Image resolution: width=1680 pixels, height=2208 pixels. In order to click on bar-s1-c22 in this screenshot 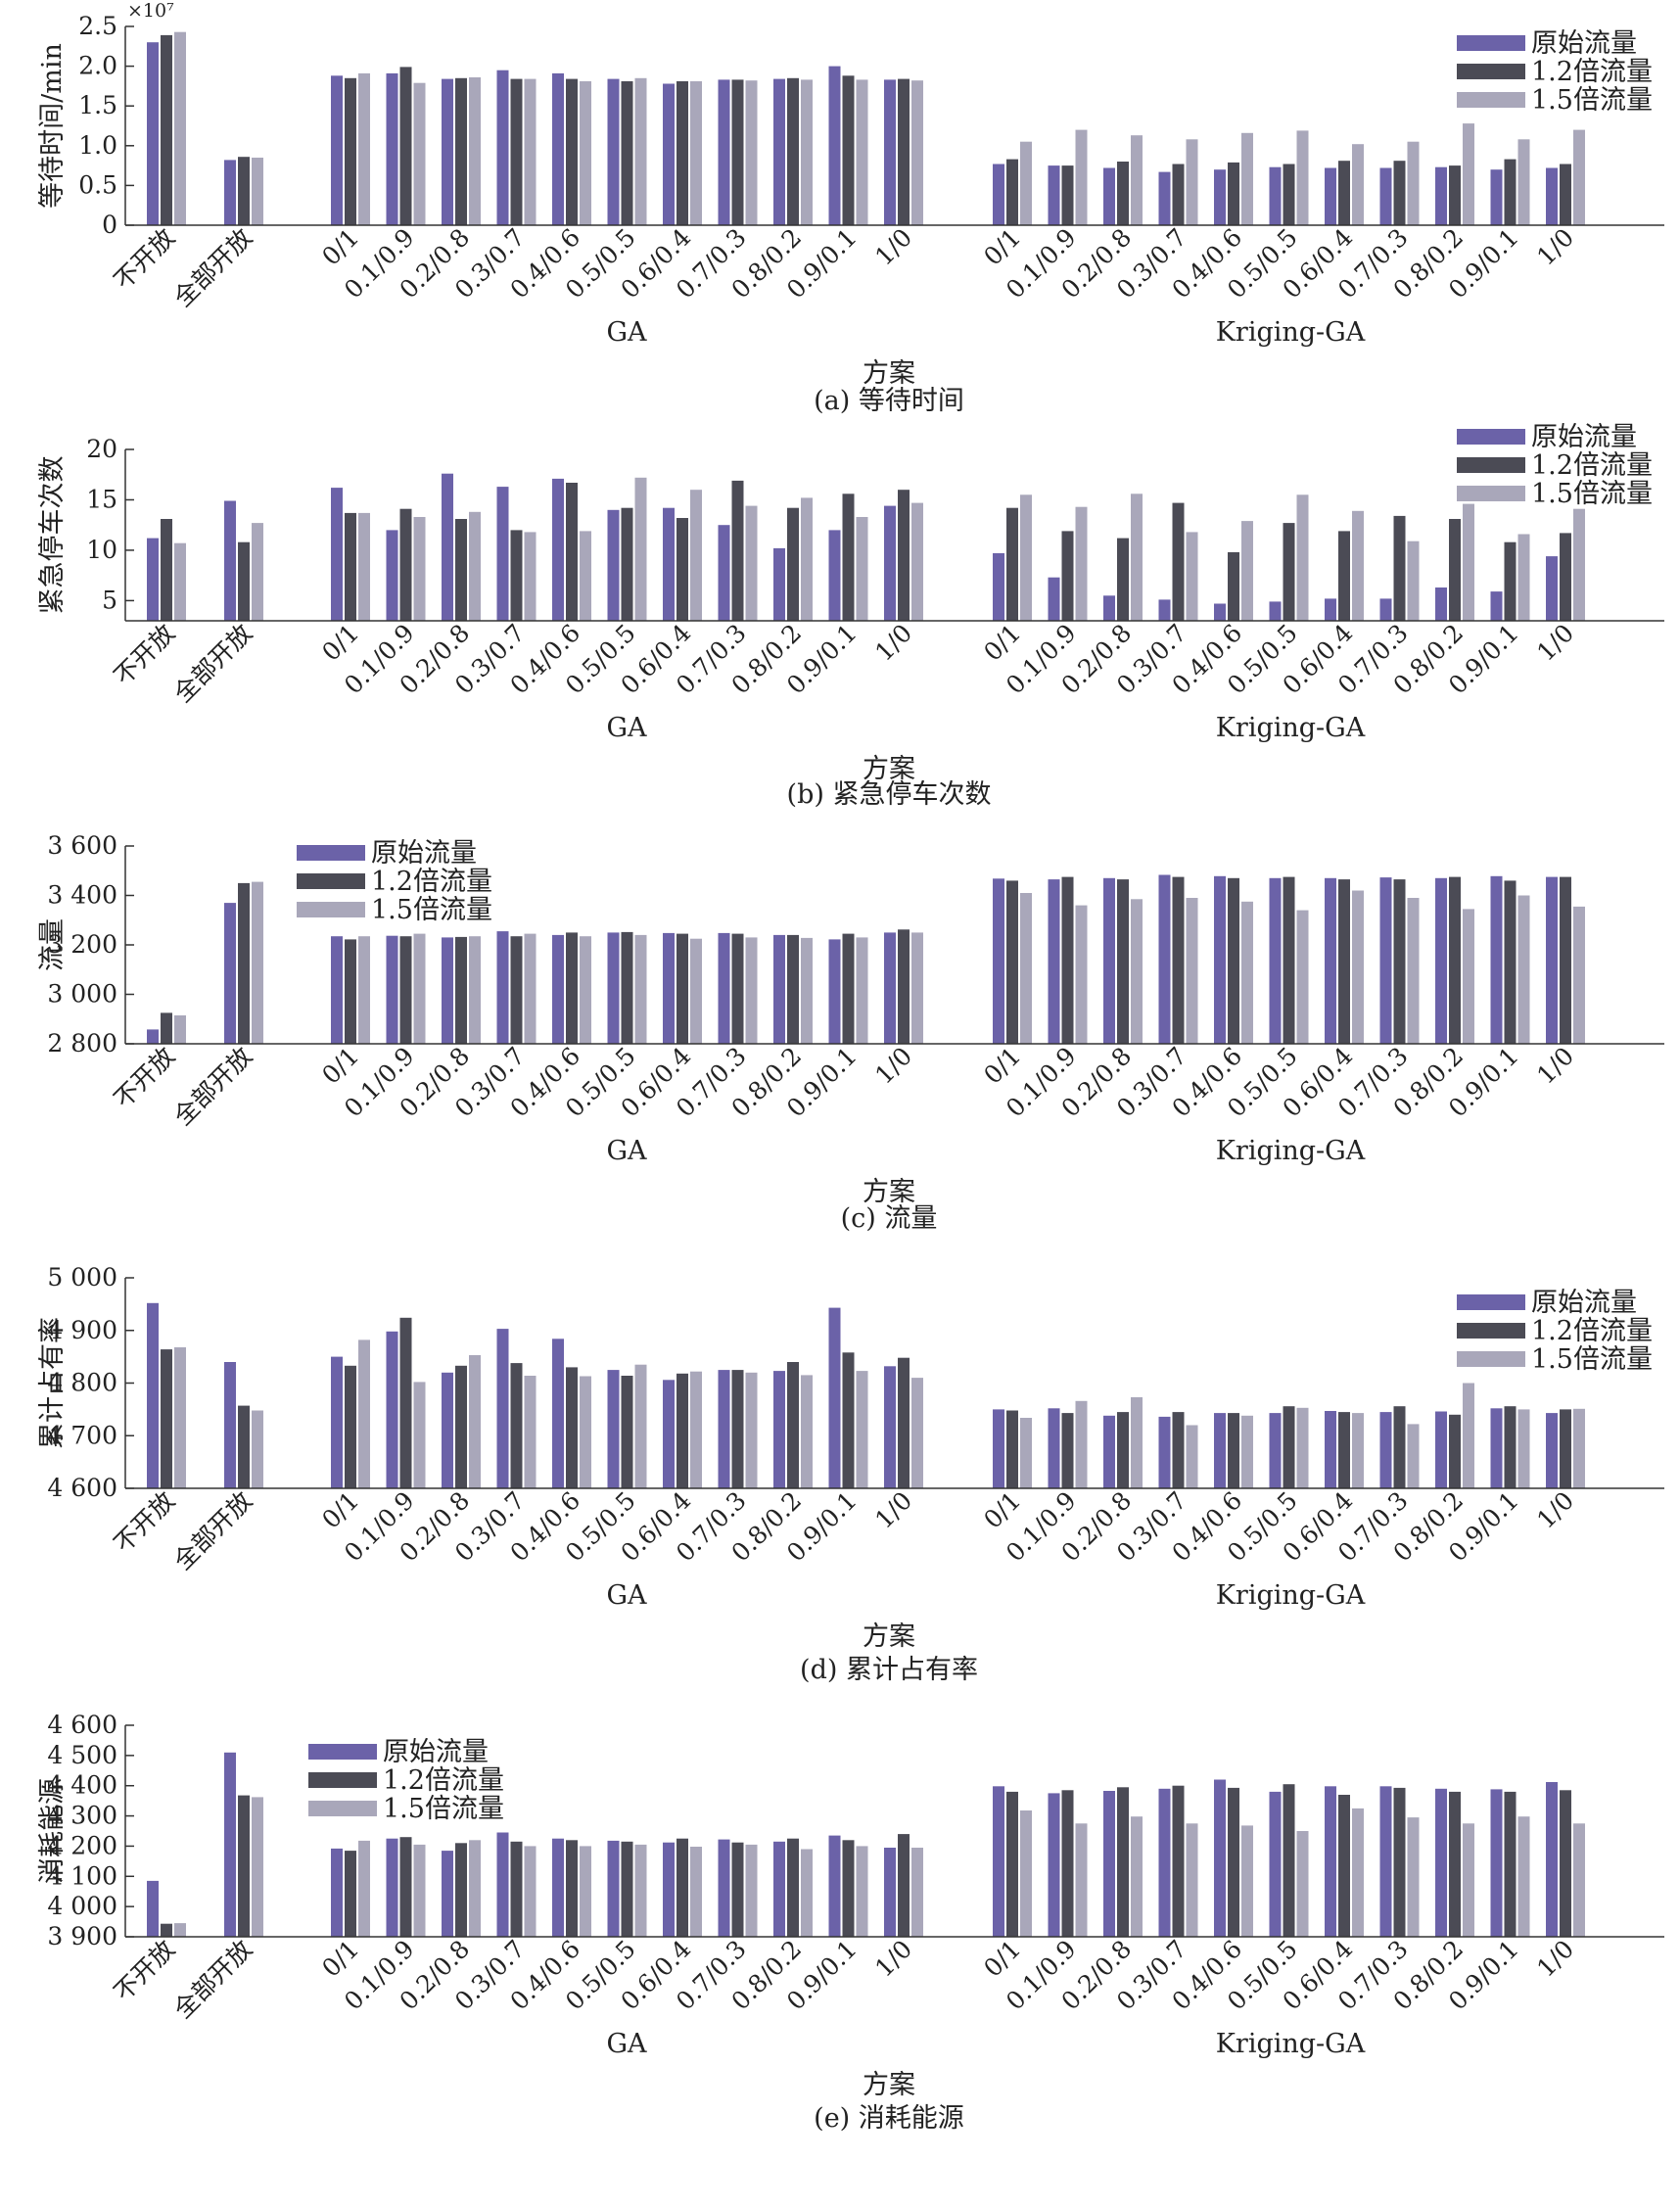, I will do `click(1441, 195)`.